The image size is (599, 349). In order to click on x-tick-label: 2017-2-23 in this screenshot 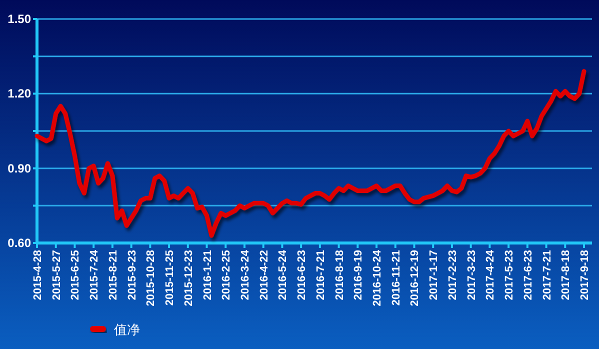, I will do `click(452, 275)`.